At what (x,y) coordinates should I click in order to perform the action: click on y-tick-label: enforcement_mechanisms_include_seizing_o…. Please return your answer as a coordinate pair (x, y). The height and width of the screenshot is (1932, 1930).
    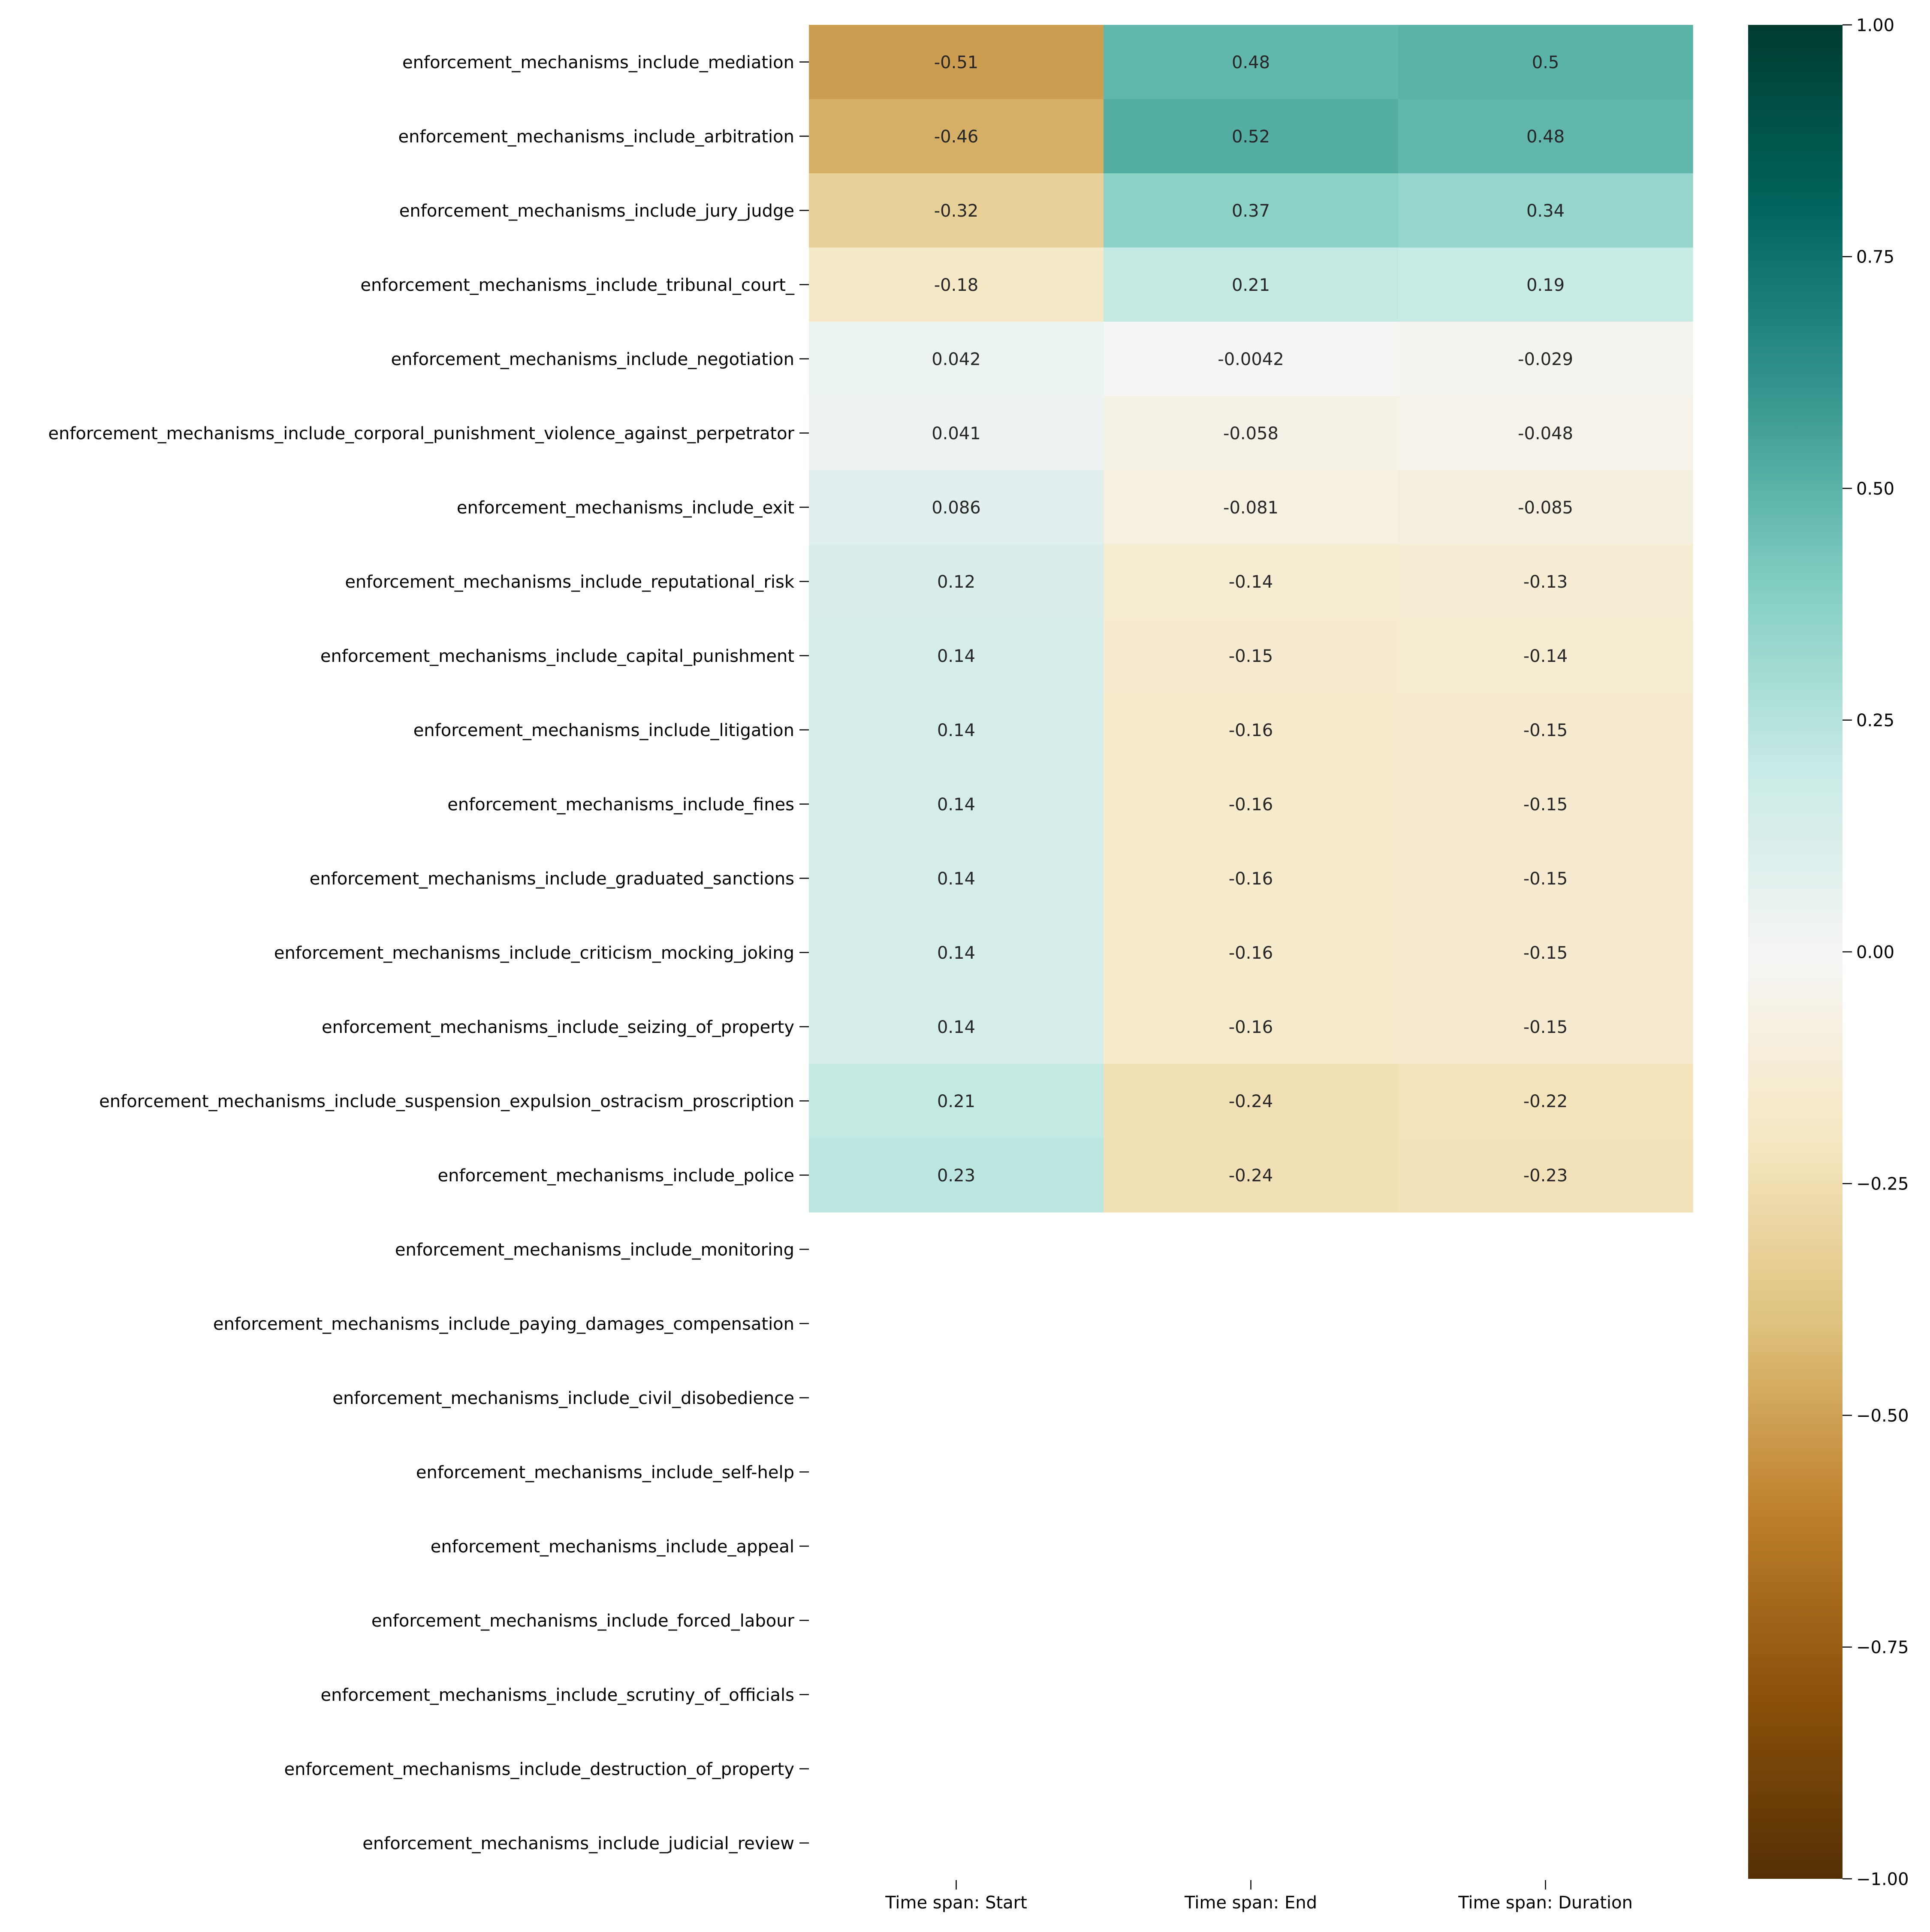
    Looking at the image, I should click on (558, 1027).